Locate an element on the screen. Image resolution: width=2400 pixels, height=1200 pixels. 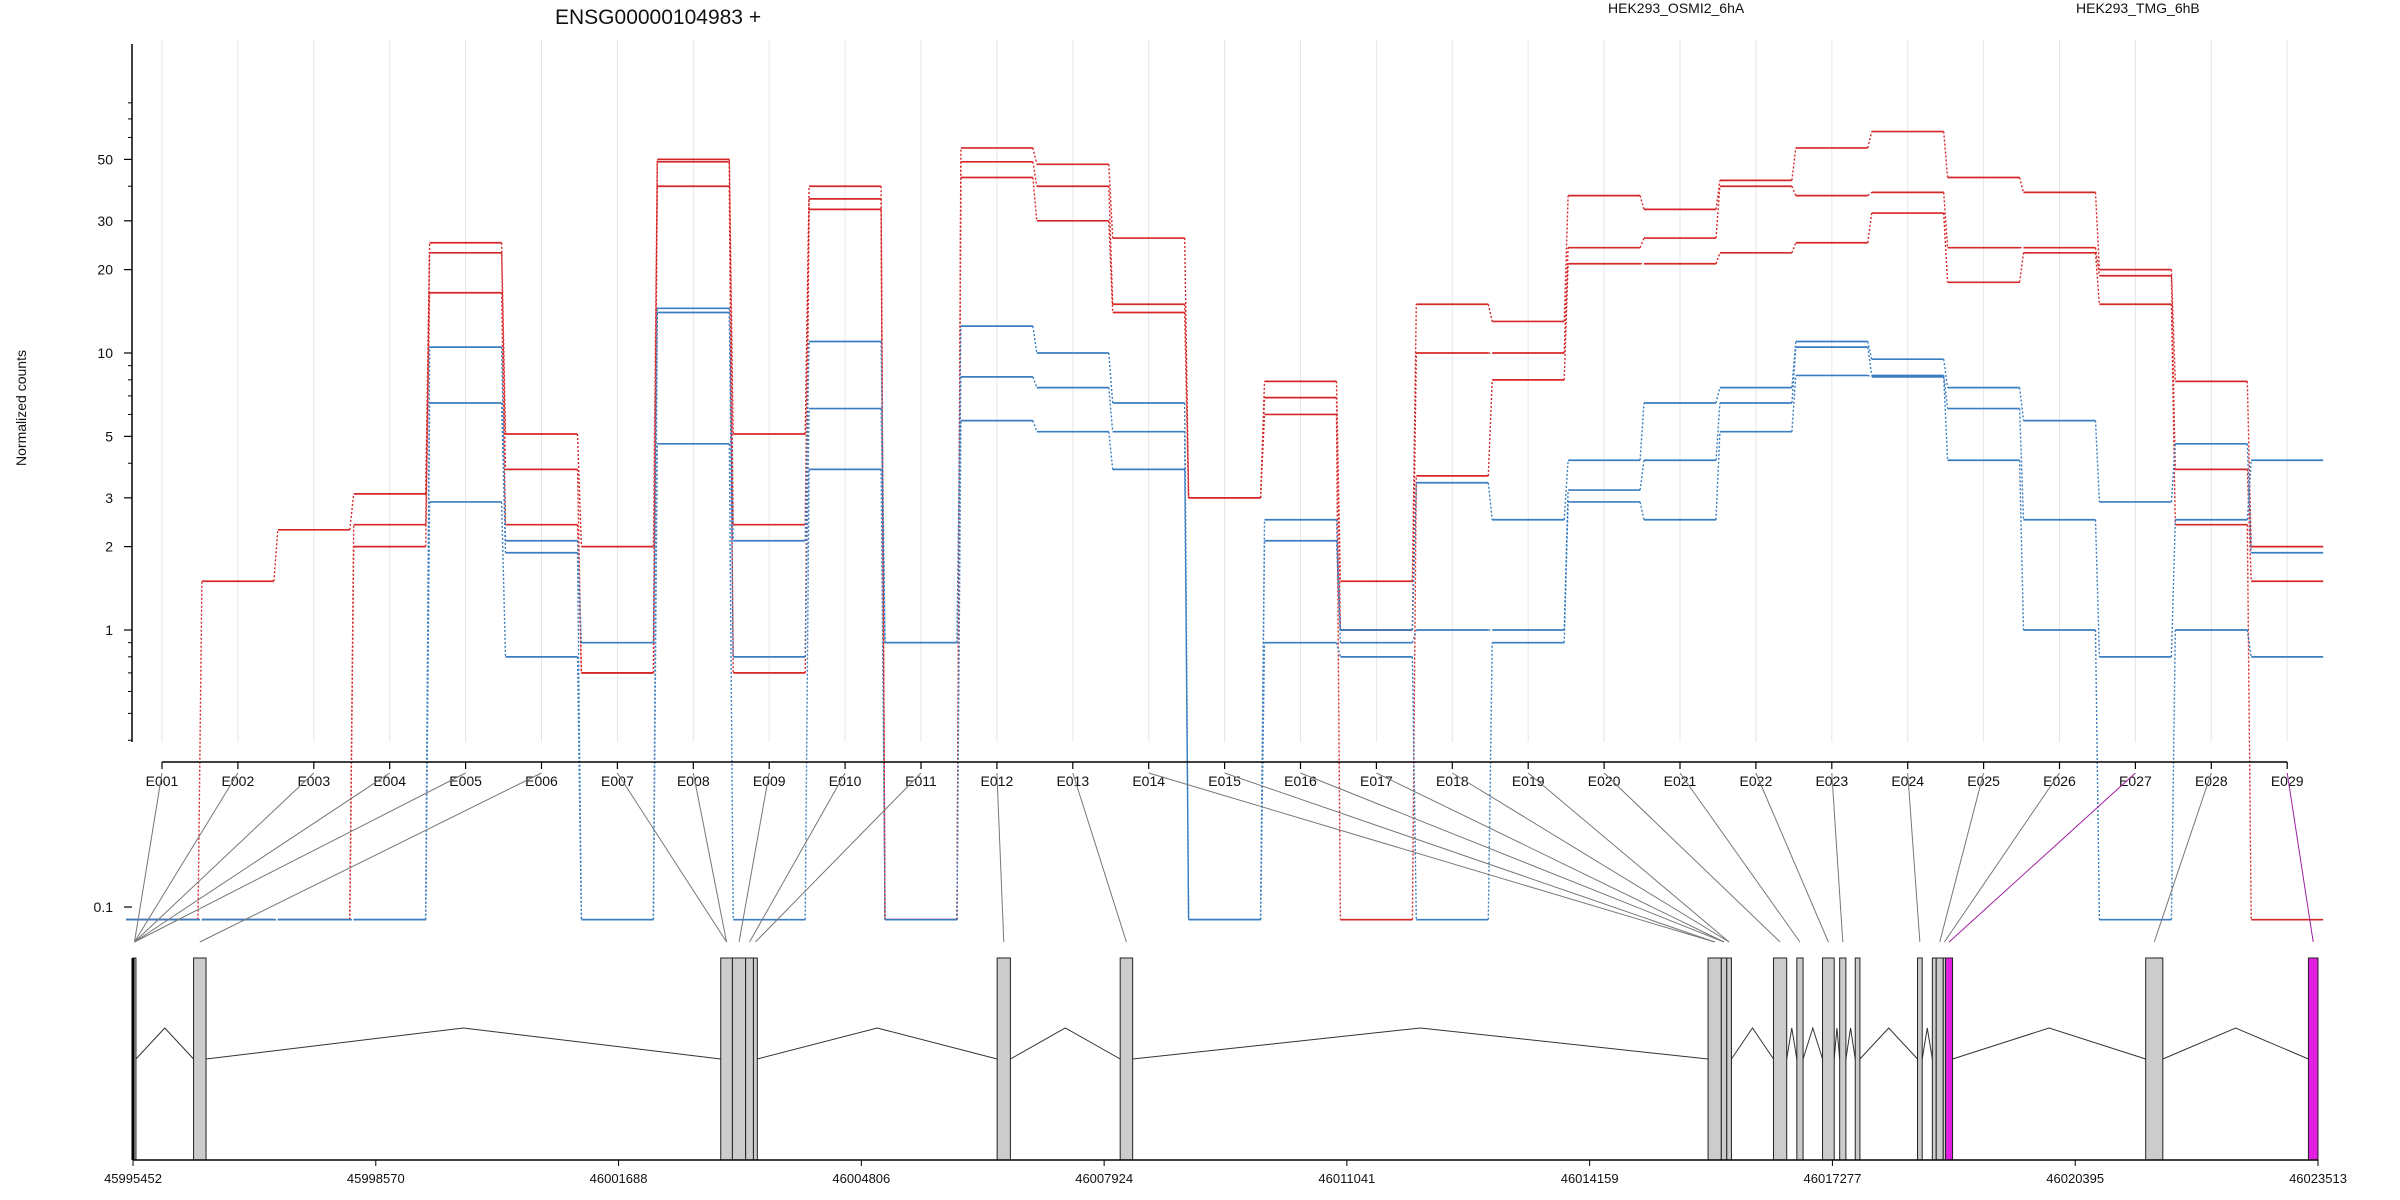
exon-bin-label: E025 is located at coordinates (1983, 781).